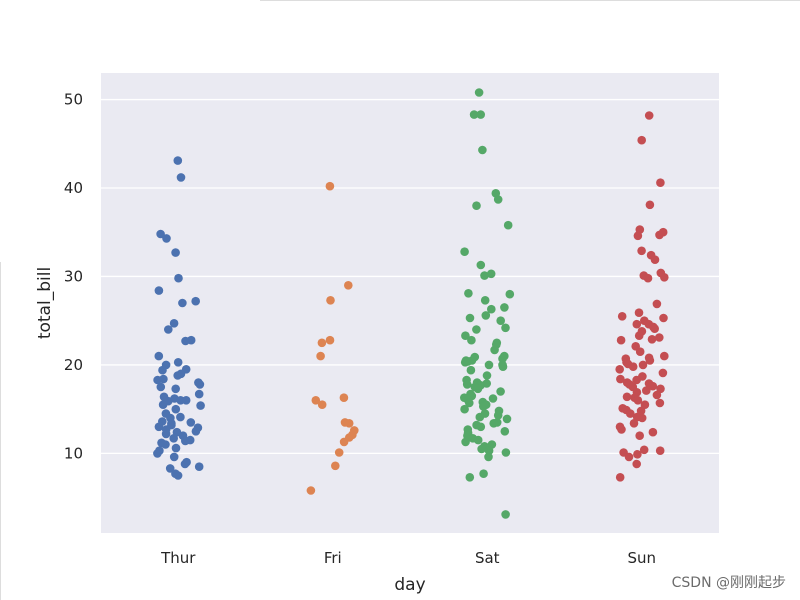  Describe the element at coordinates (73, 365) in the screenshot. I see `y-tick-label: 20` at that location.